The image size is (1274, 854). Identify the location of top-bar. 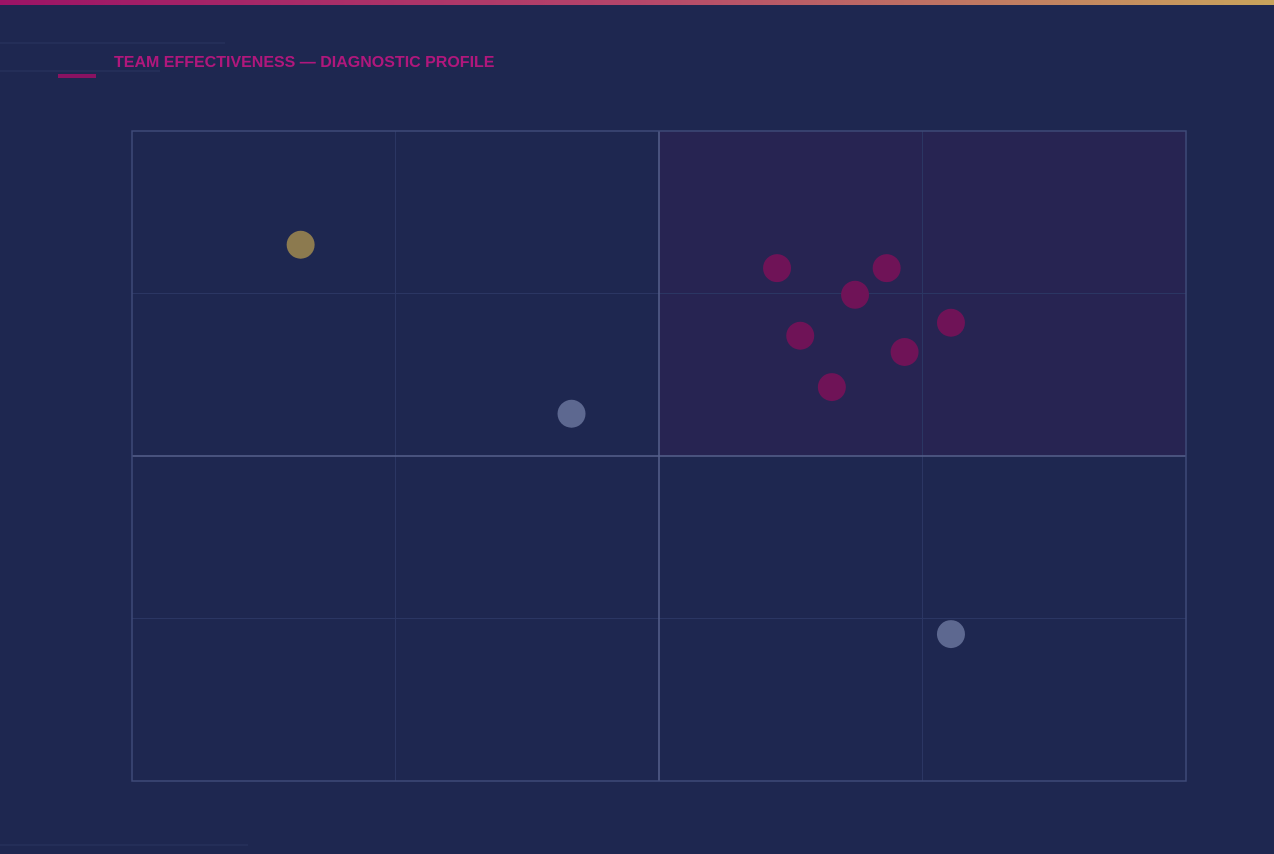
(637, 2).